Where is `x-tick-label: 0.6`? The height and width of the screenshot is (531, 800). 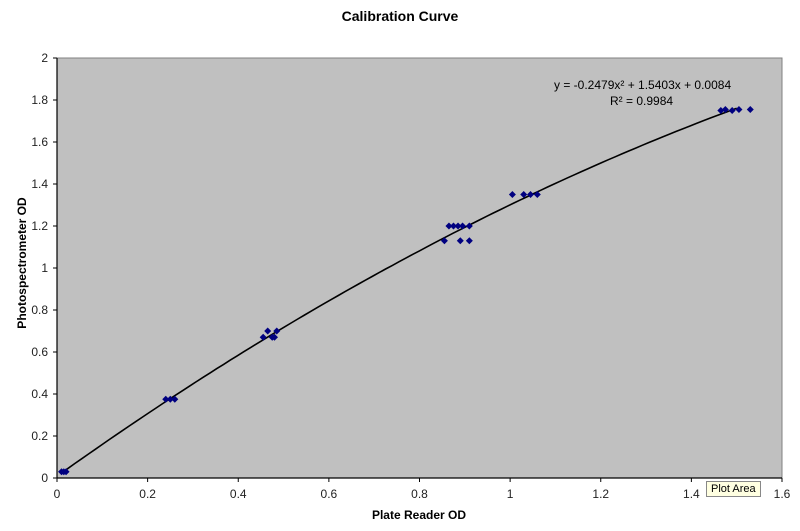 x-tick-label: 0.6 is located at coordinates (329, 494).